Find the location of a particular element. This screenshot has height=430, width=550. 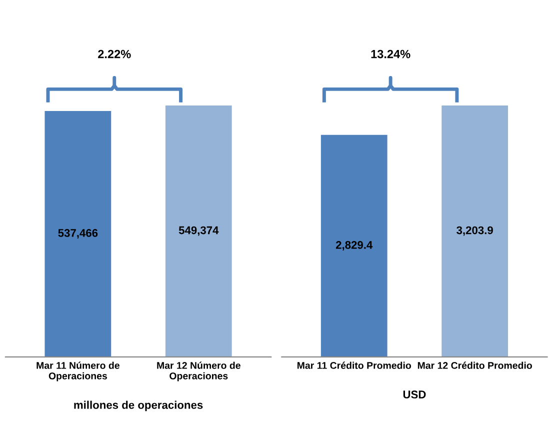

x-tick-label: Mar 11 Crédito Promedio is located at coordinates (354, 365).